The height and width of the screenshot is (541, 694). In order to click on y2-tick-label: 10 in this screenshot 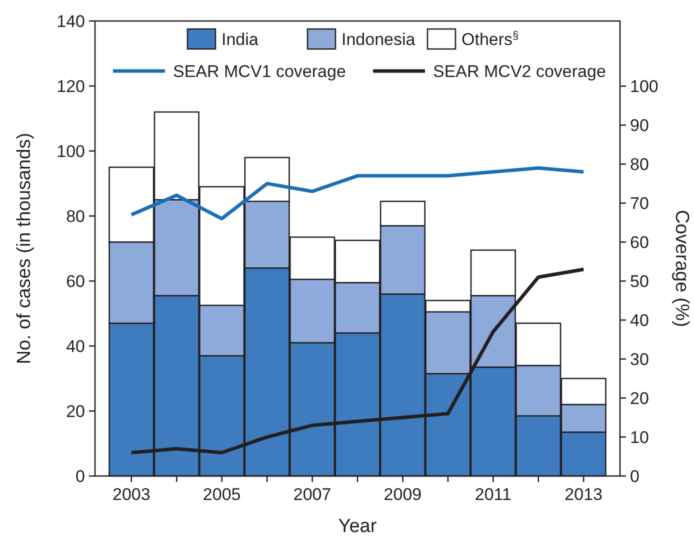, I will do `click(639, 437)`.